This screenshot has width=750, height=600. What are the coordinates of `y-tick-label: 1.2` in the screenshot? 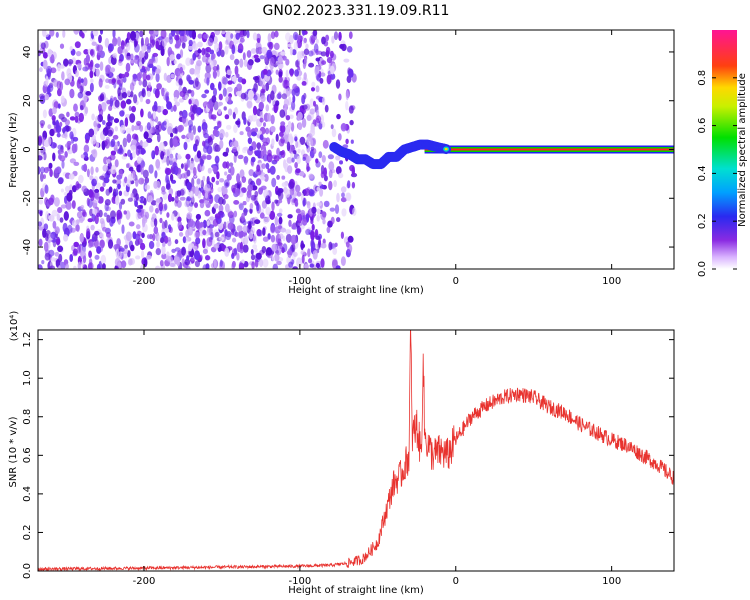 It's located at (27, 340).